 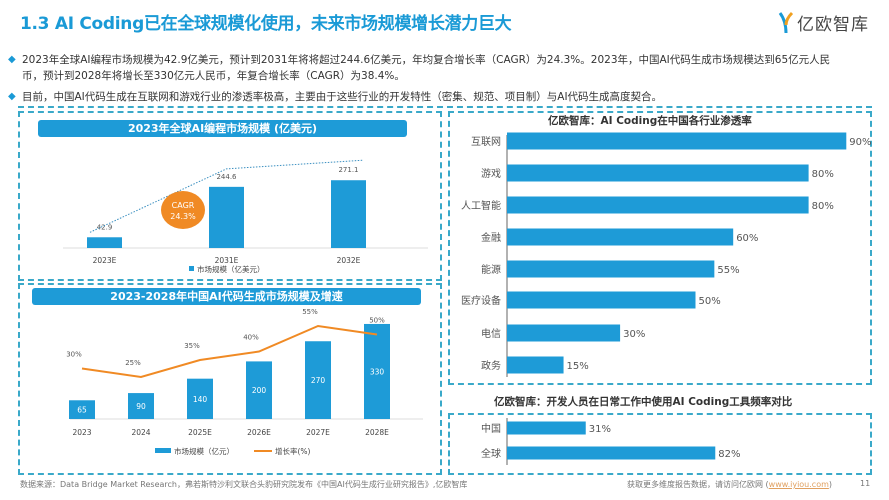 I want to click on logo: 亿欧智库, so click(x=823, y=22).